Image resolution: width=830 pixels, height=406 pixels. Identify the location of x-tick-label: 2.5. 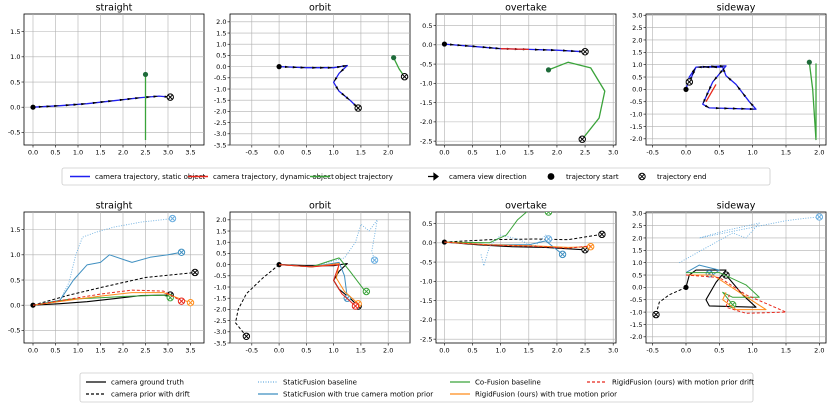
(145, 351).